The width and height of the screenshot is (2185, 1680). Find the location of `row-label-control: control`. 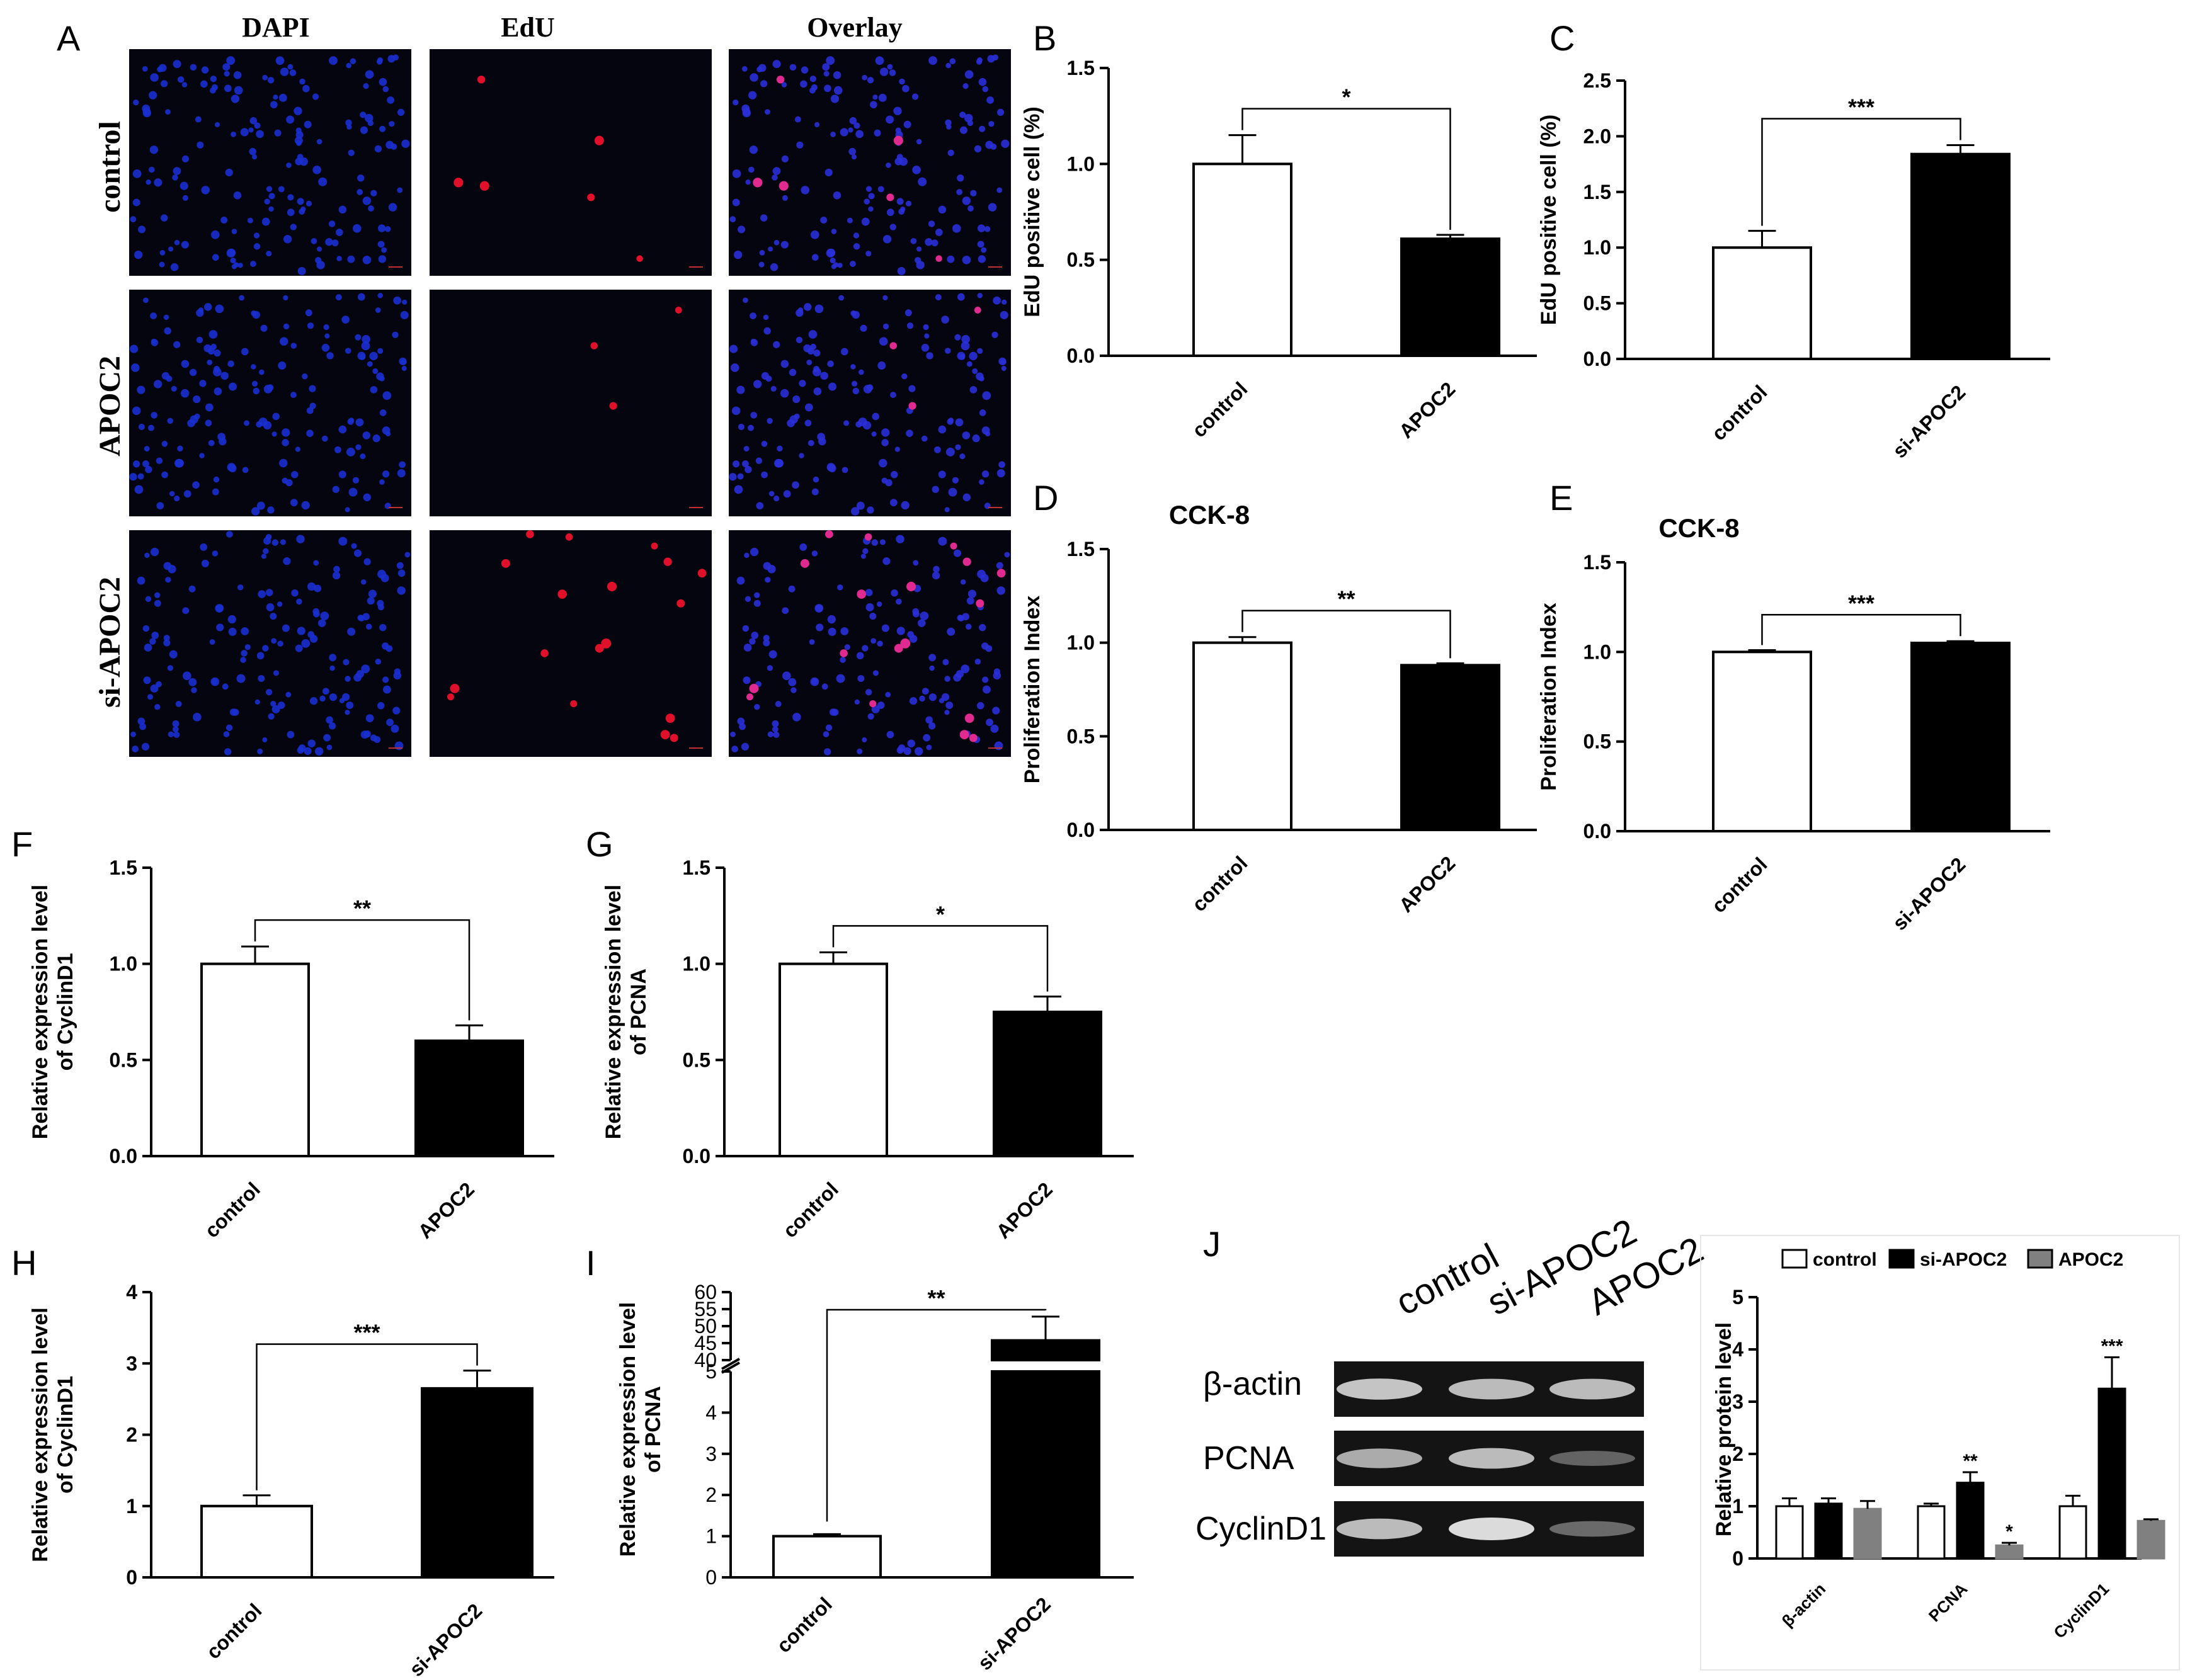

row-label-control: control is located at coordinates (110, 167).